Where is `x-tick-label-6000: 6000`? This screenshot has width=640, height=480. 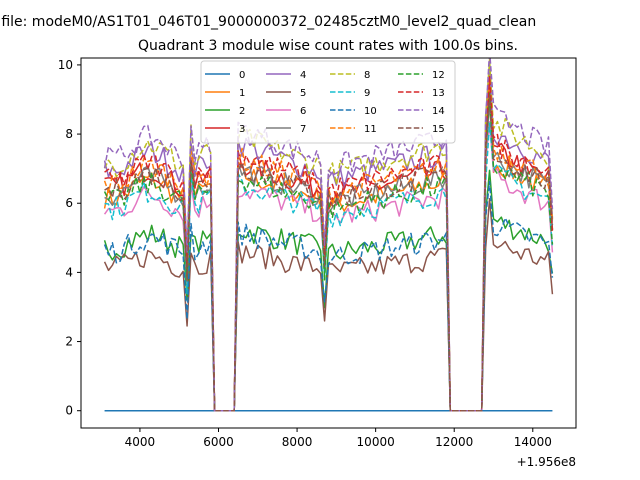
x-tick-label-6000: 6000 is located at coordinates (218, 442).